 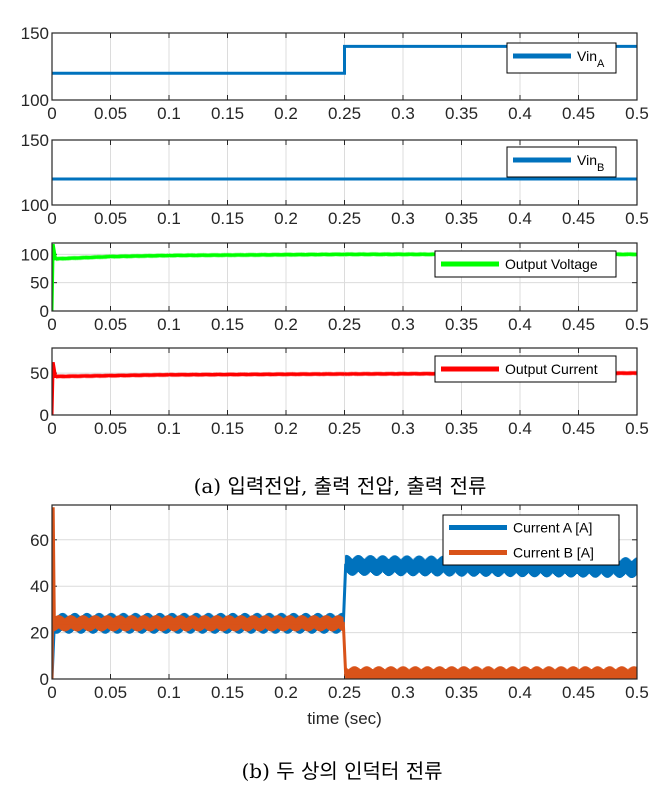 I want to click on y-tick-label: 40, so click(x=39, y=586).